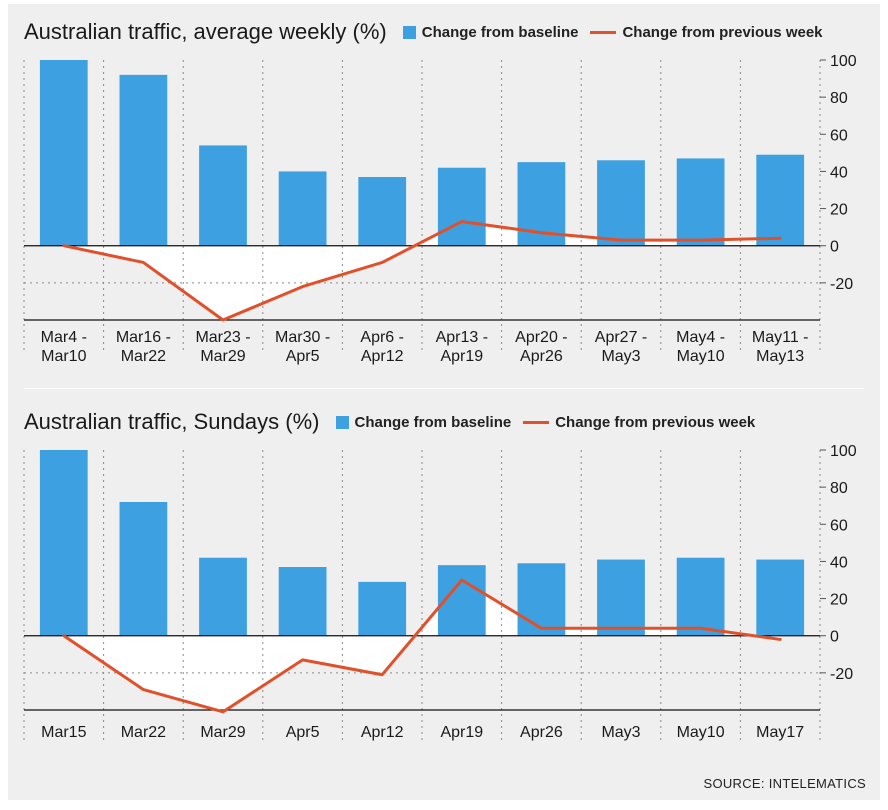 The image size is (888, 810). I want to click on chart1-category-label: Mar4 -, so click(64, 337).